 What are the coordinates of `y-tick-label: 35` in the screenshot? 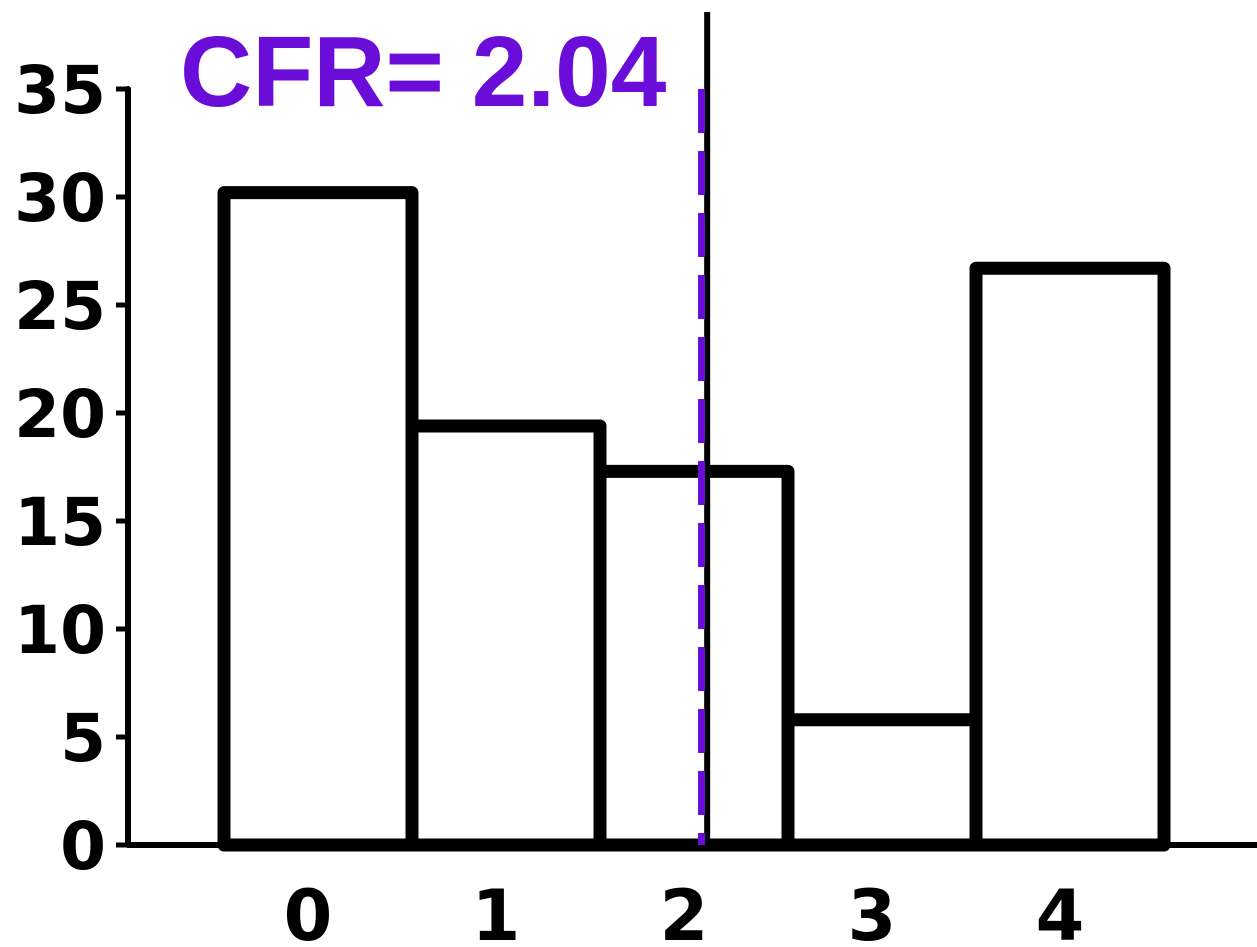 It's located at (60, 90).